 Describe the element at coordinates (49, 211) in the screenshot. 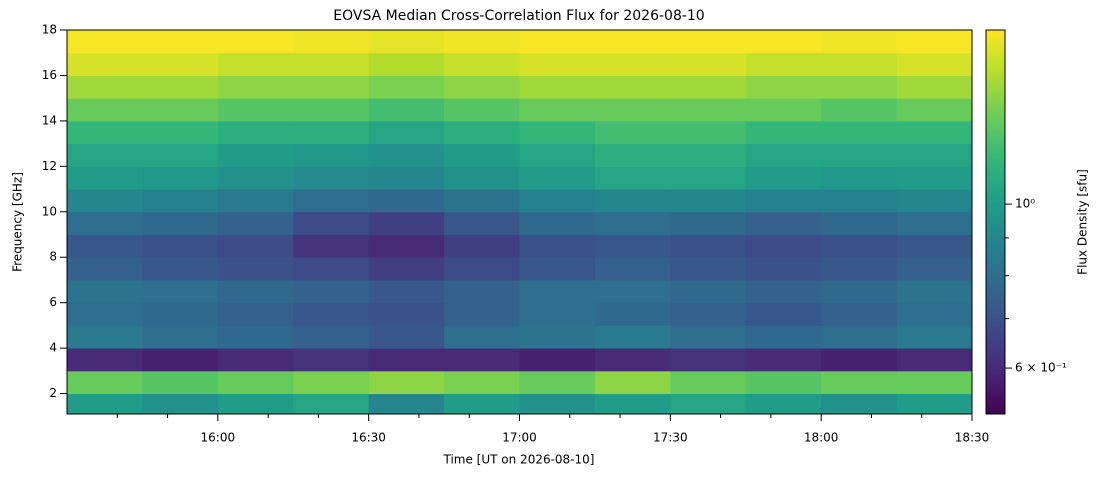

I see `y-tick-label: 10` at that location.